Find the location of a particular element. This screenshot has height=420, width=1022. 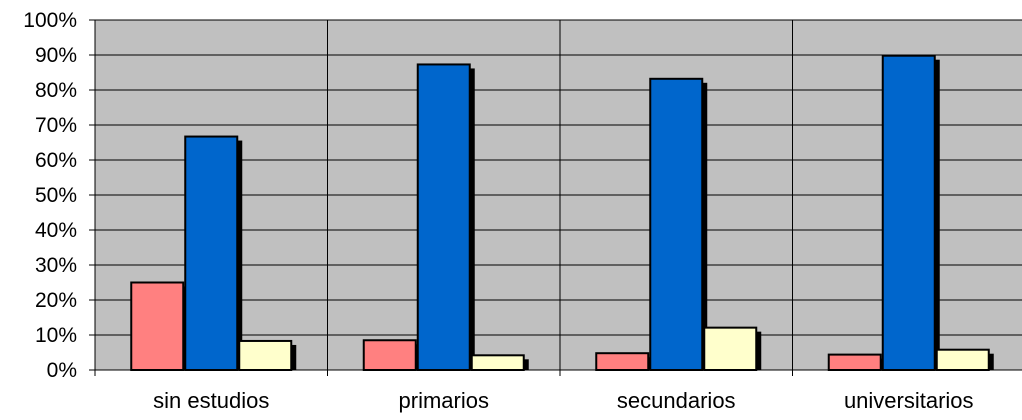

category-label: sin estudios is located at coordinates (211, 400).